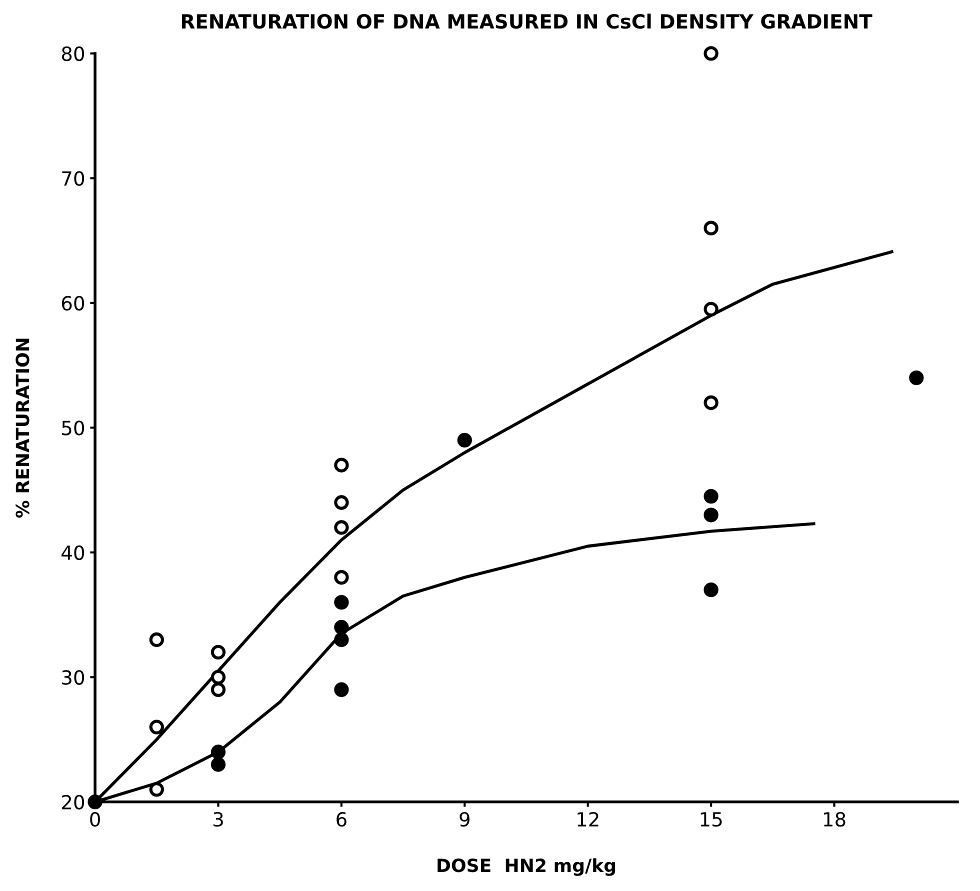  I want to click on chart-title: RENATURATION OF DNA MEASURED IN CsCl DENSITY GRADIENT, so click(527, 21).